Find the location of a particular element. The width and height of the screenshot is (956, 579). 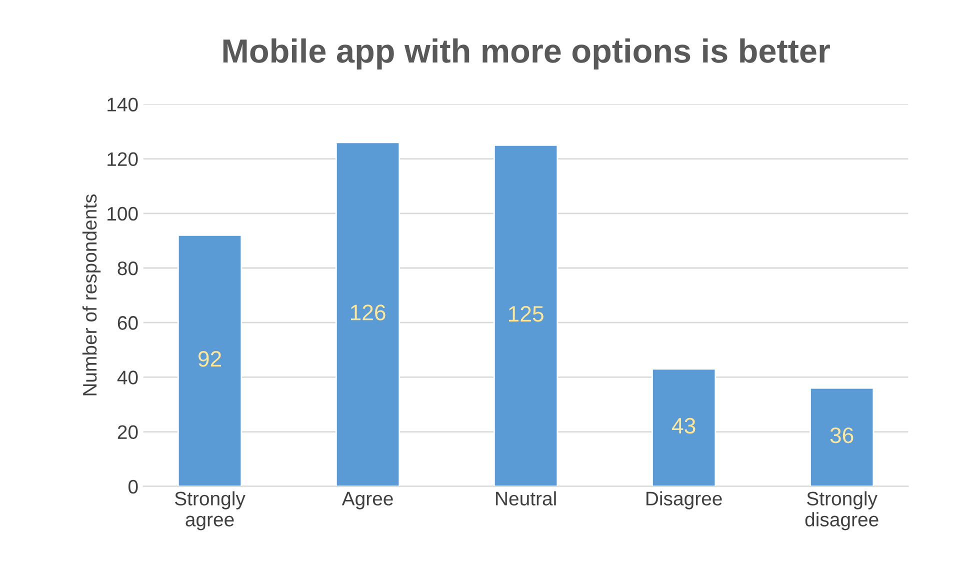

y-tick-label: 40 is located at coordinates (127, 377).